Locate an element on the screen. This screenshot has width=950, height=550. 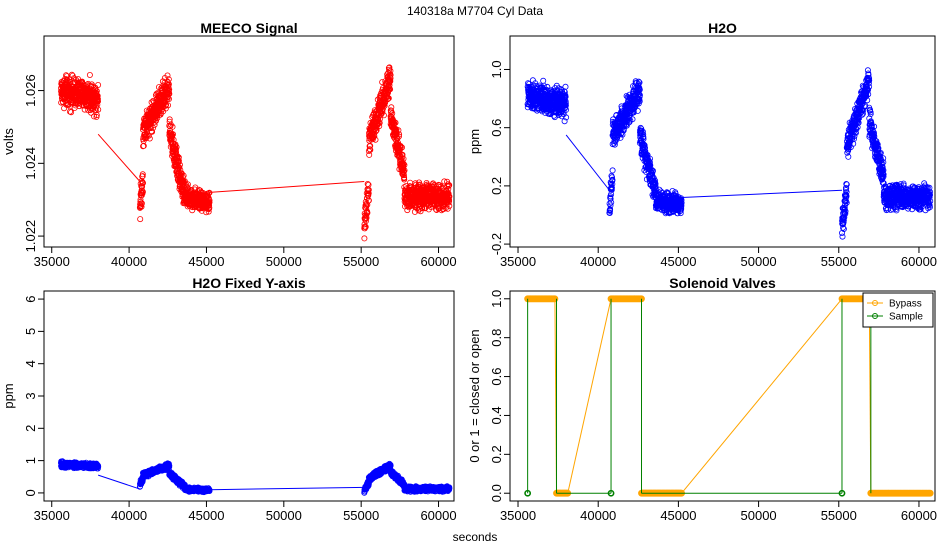
panel-title: Solenoid Valves is located at coordinates (722, 283).